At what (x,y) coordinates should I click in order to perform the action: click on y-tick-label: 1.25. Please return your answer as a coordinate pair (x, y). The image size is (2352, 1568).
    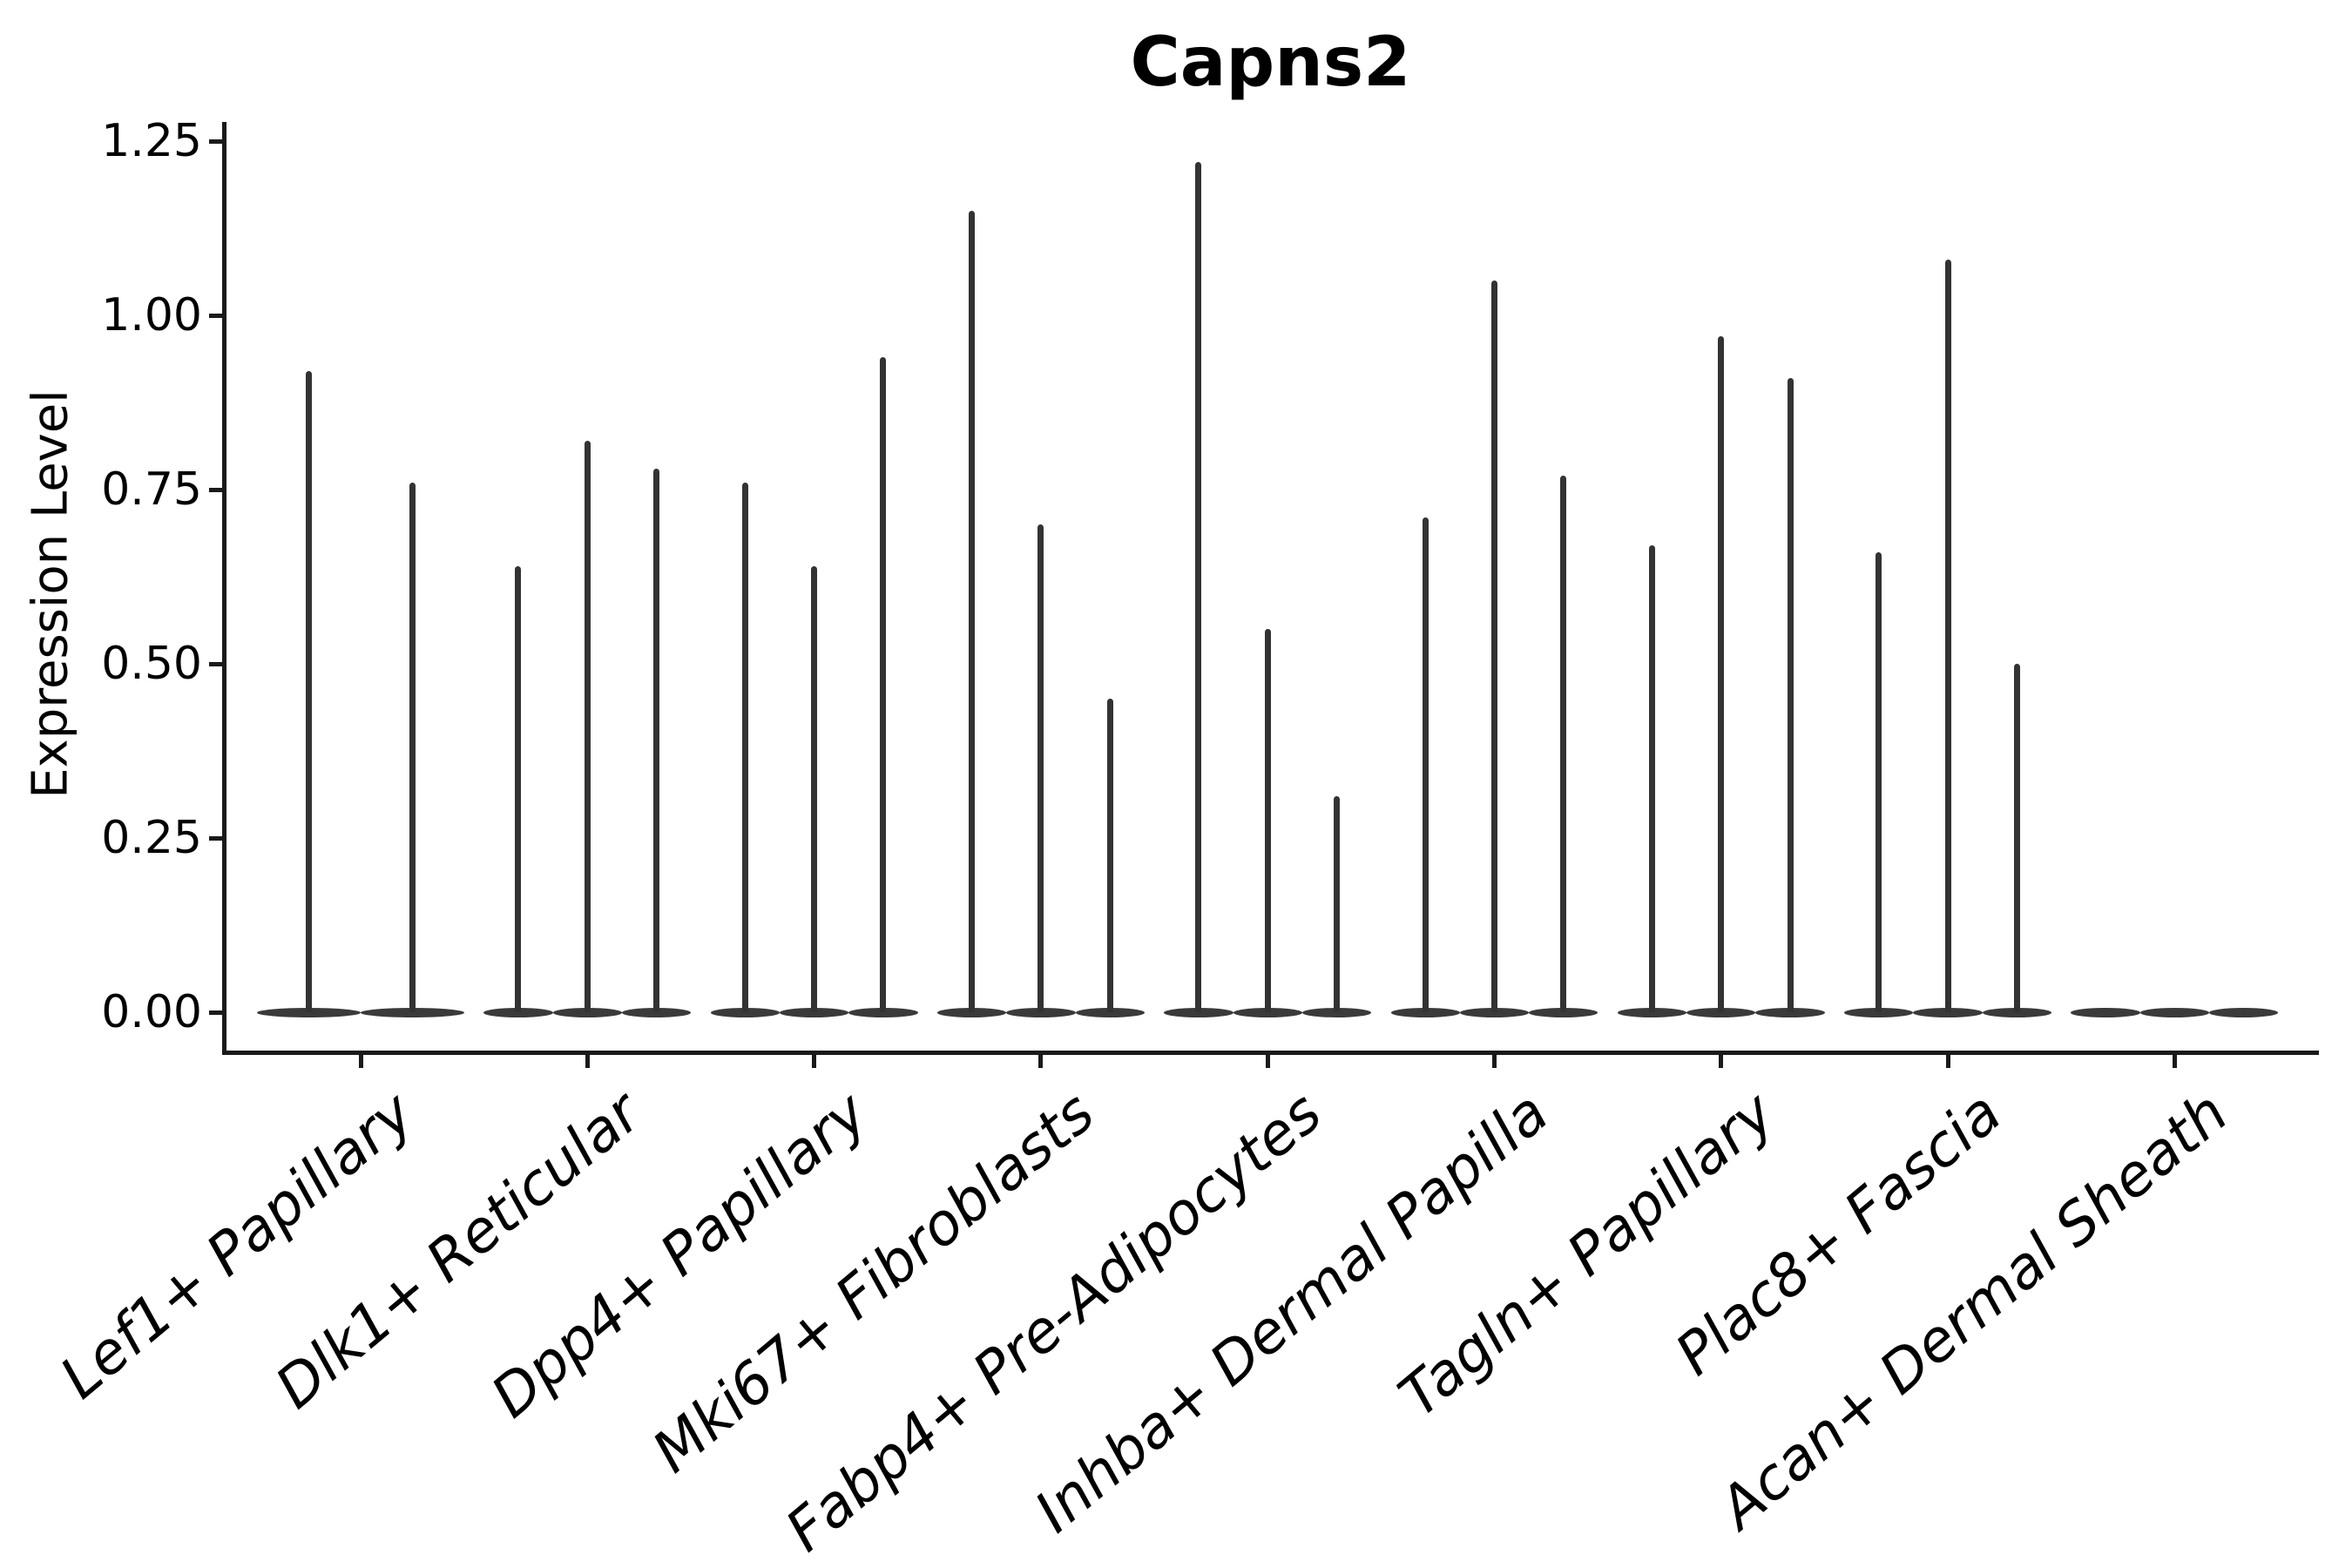
    Looking at the image, I should click on (151, 141).